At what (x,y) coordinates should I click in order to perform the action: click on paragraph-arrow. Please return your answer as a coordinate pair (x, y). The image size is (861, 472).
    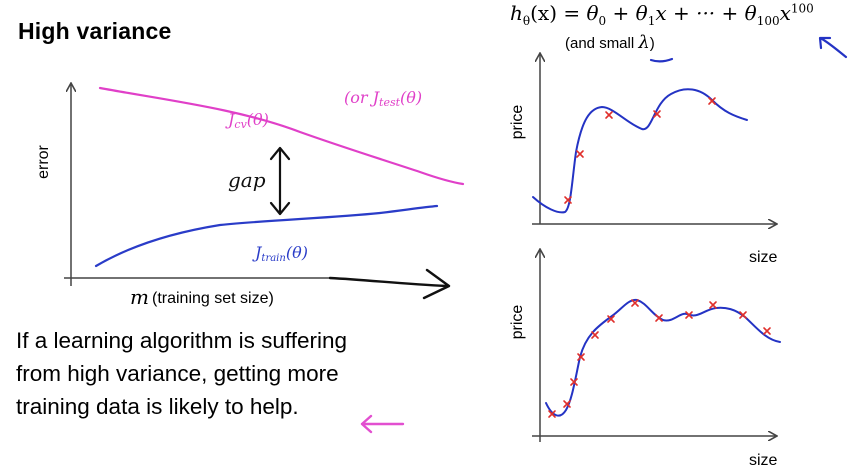
    Looking at the image, I should click on (382, 424).